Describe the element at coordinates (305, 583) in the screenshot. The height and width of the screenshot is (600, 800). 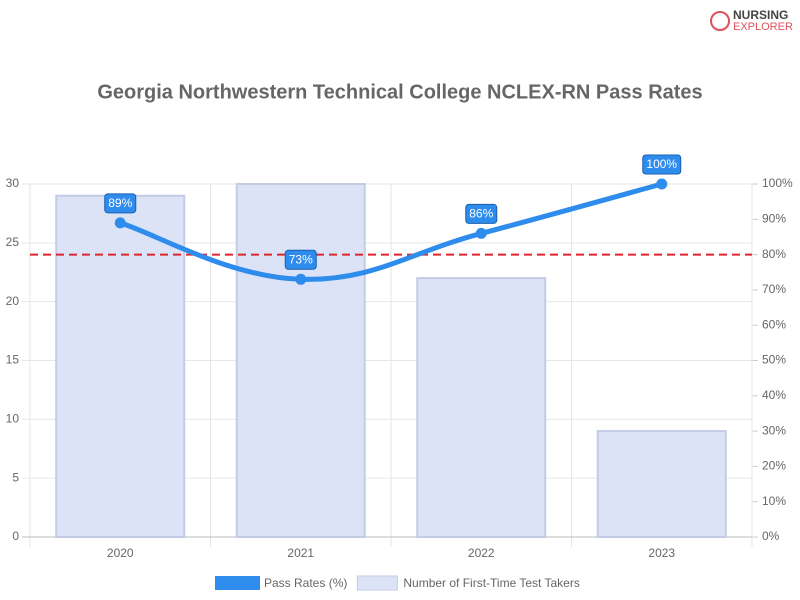
I see `legend-label: Pass Rates (%)` at that location.